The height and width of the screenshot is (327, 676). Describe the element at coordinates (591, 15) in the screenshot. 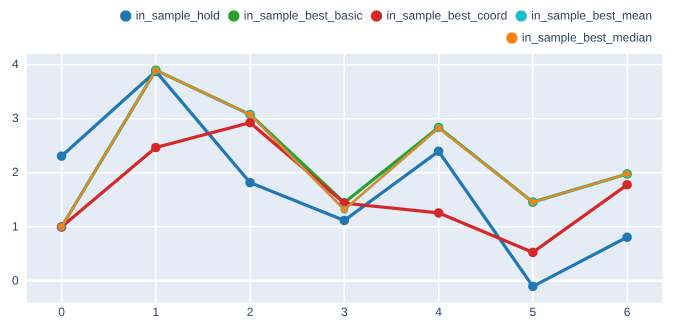

I see `legend-label: in_sample_best_mean` at that location.